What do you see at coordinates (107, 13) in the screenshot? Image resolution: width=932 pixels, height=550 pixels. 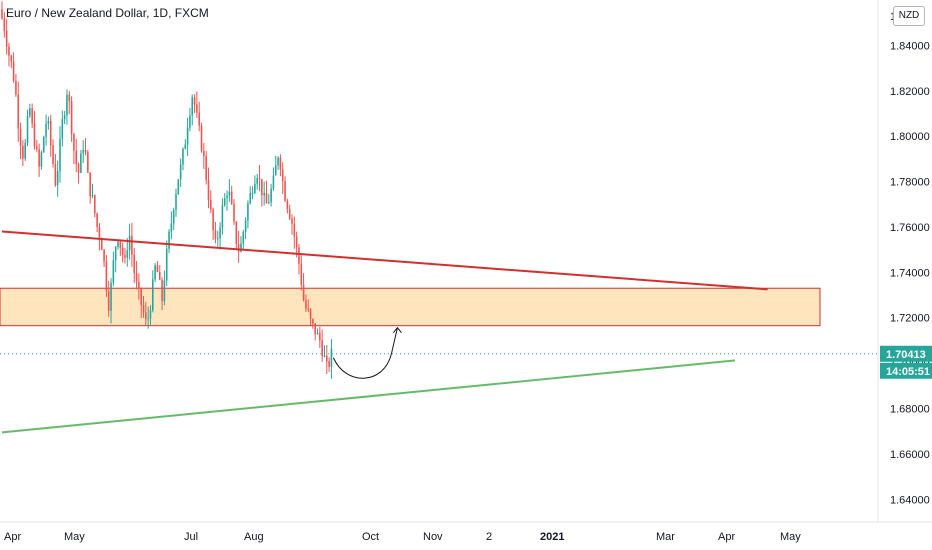 I see `chart-title: Euro / New Zealand Dollar, 1D, FXCM` at bounding box center [107, 13].